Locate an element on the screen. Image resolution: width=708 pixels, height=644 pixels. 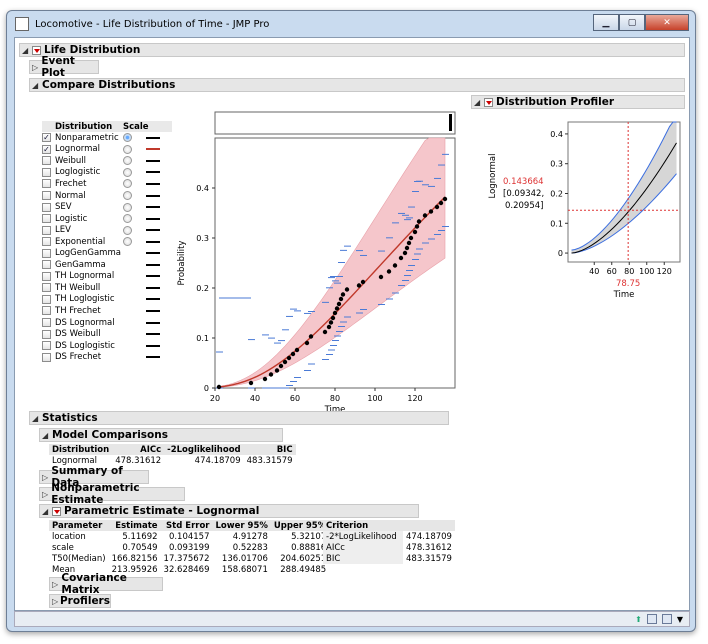
distribution-profiler-header: ◢ Distribution Profiler is located at coordinates (578, 102).